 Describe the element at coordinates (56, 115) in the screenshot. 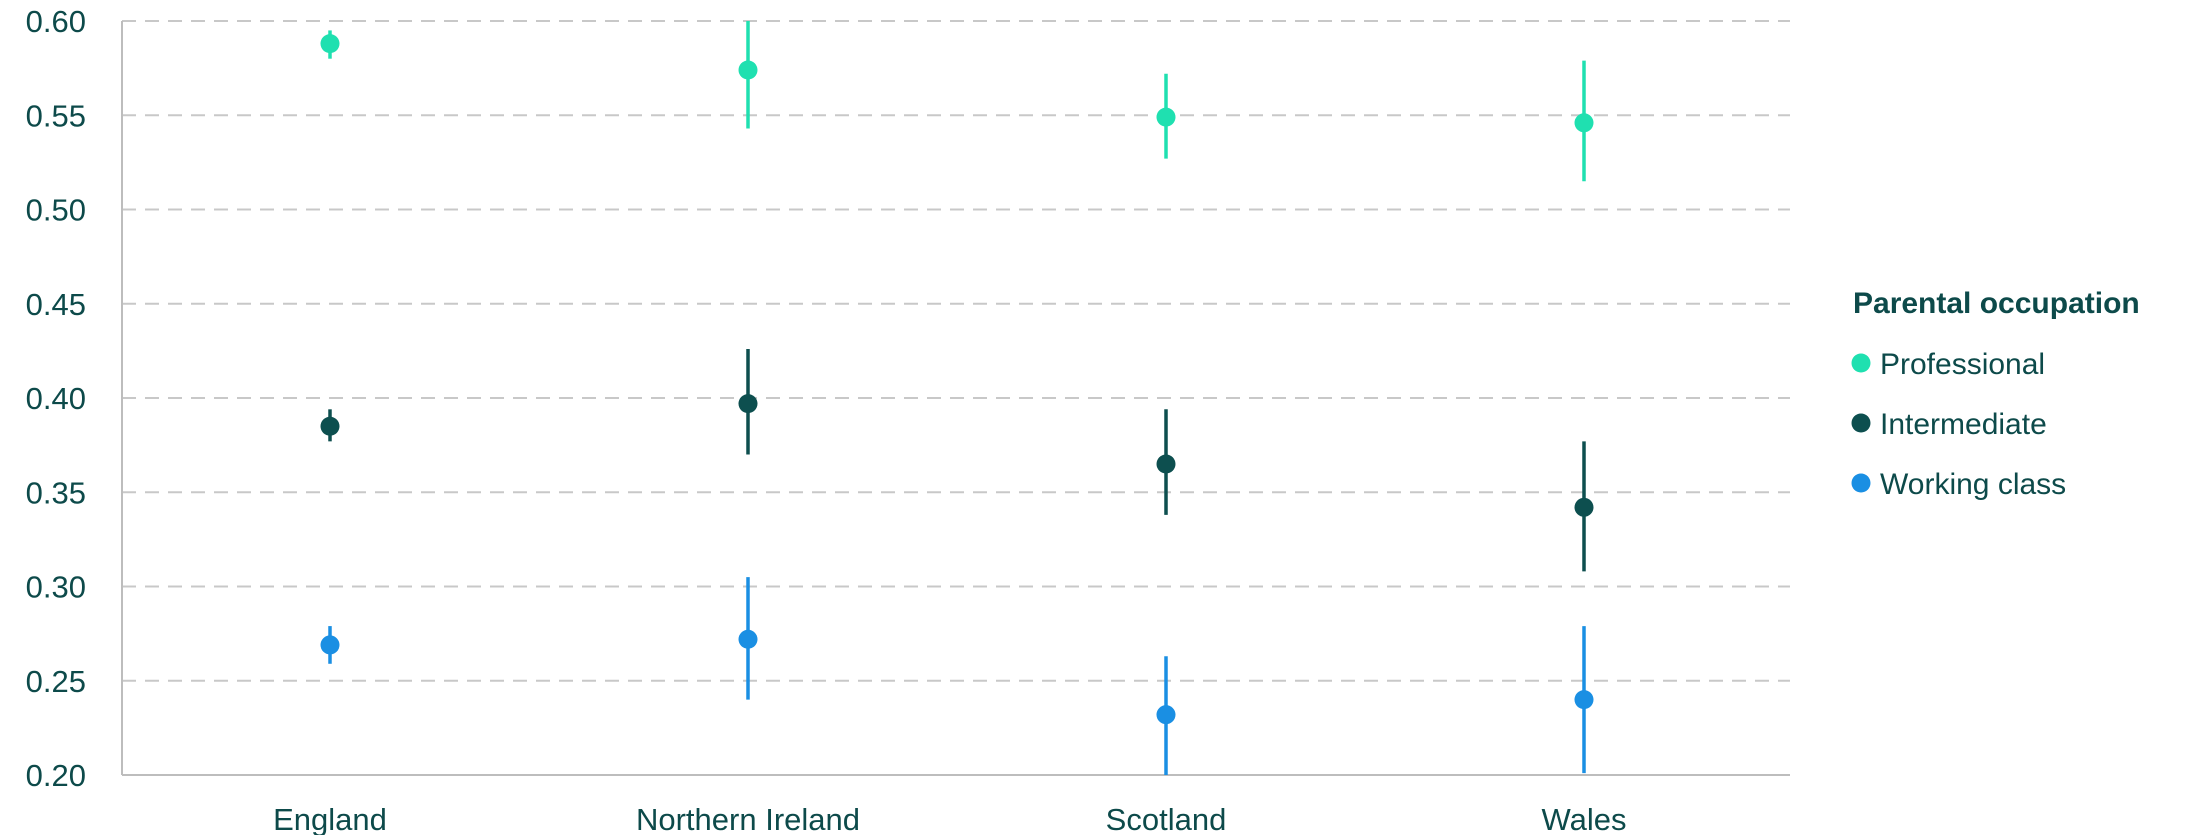

I see `y-tick-label: 0.55` at that location.